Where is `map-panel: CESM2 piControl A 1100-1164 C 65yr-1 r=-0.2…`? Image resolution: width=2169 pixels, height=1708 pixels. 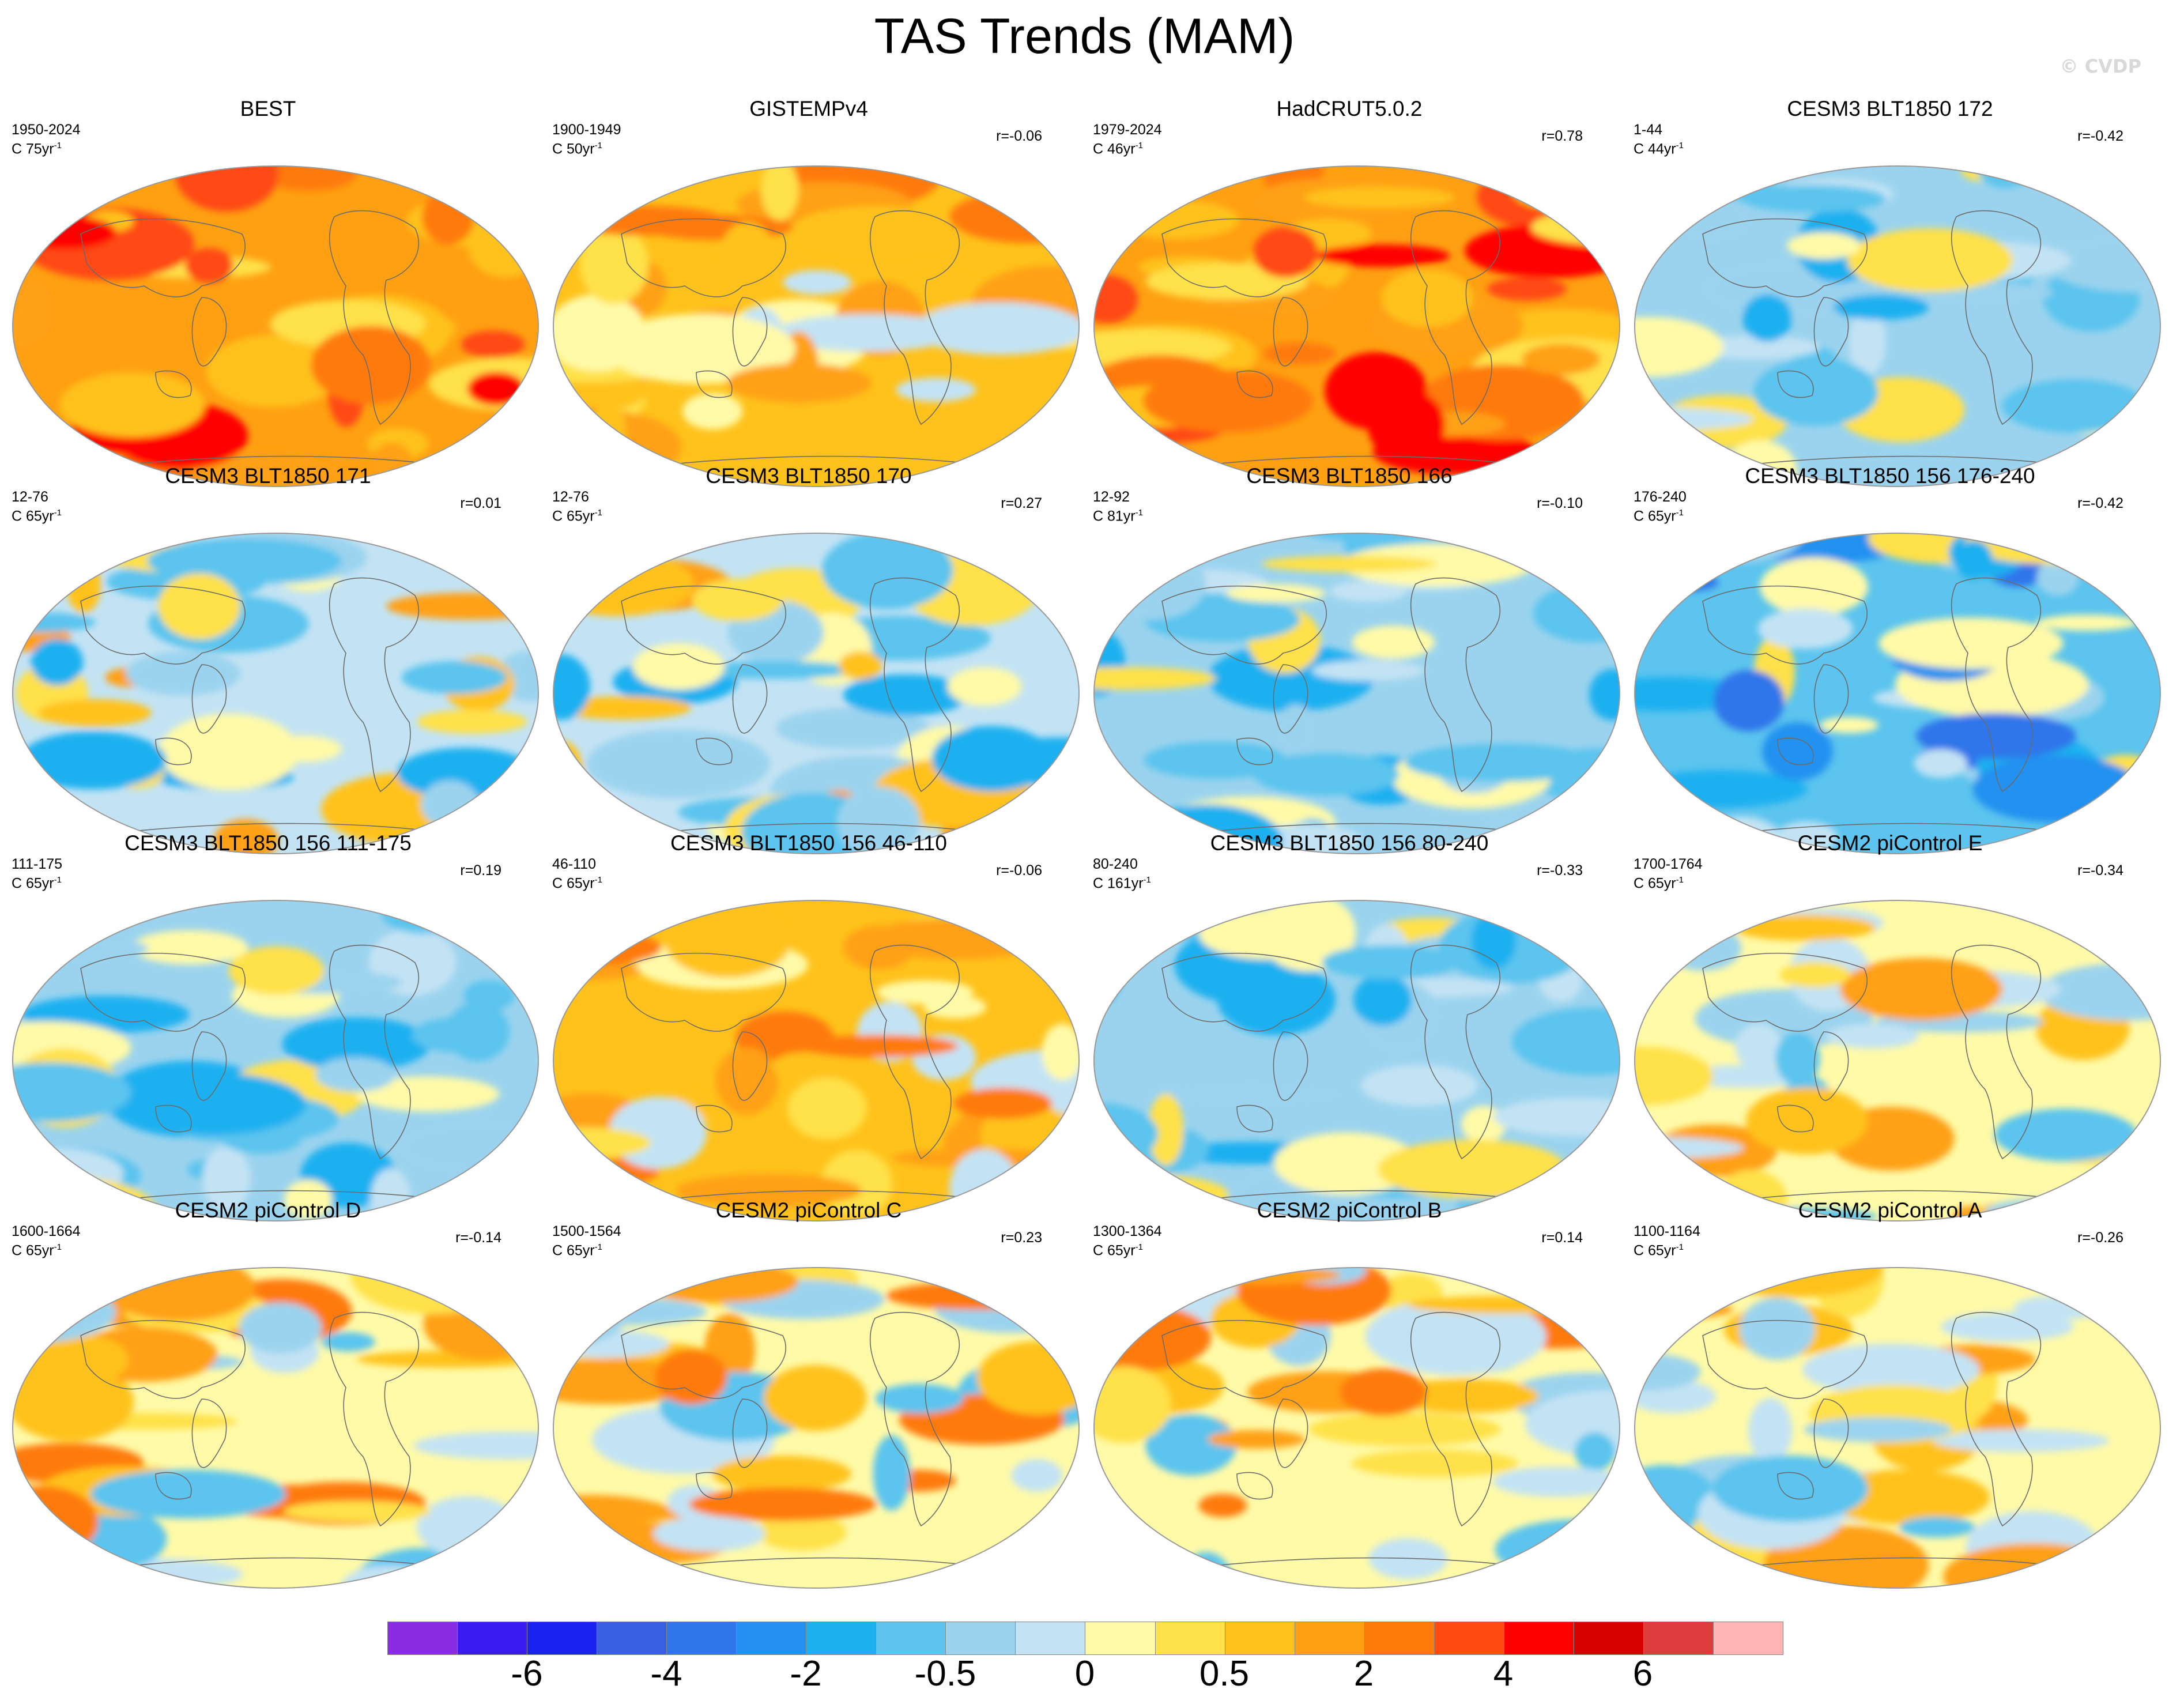 map-panel: CESM2 piControl A 1100-1164 C 65yr-1 r=-0.2… is located at coordinates (1891, 1393).